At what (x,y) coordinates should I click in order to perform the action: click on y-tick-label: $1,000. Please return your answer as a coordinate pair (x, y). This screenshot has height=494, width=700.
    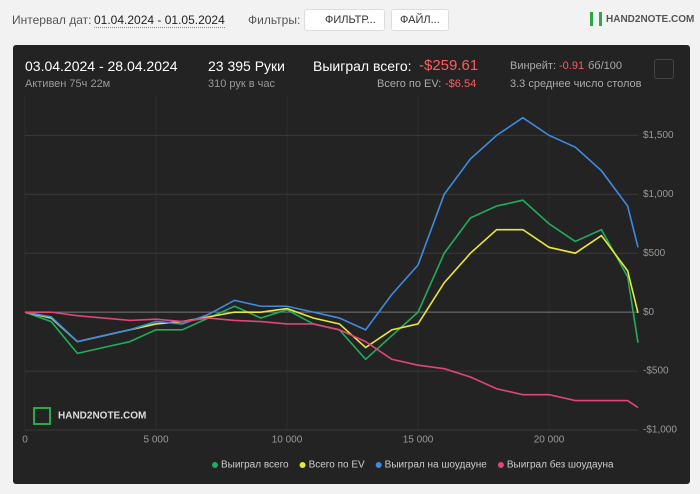
    Looking at the image, I should click on (658, 194).